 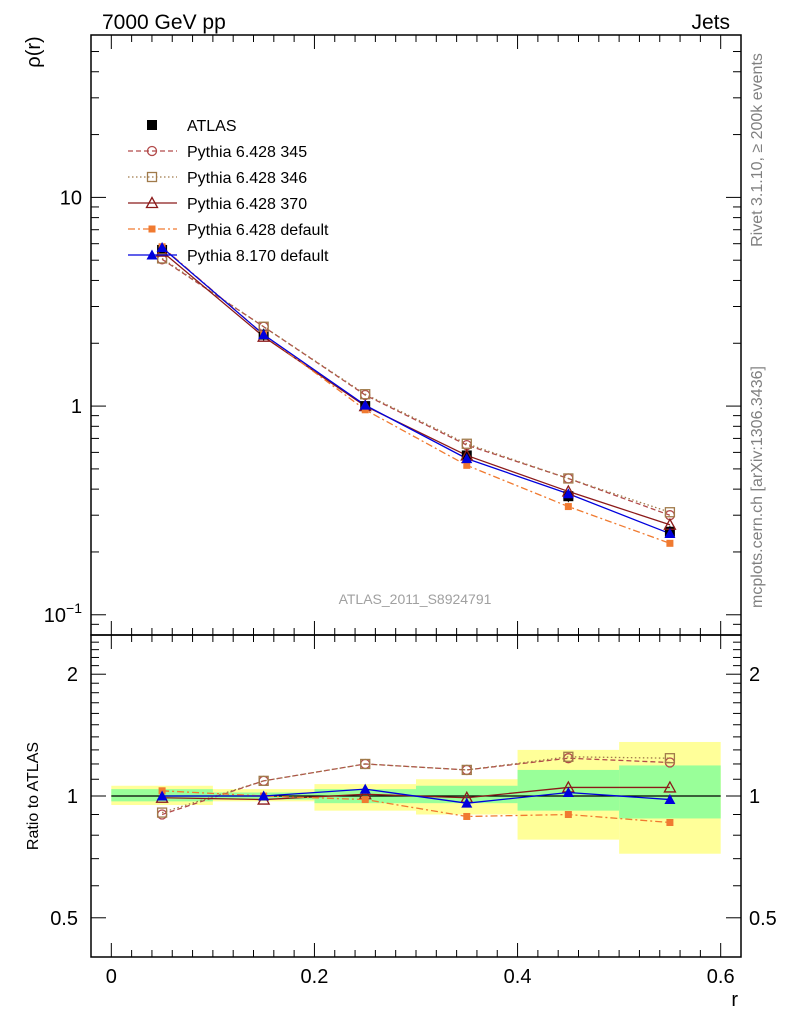 I want to click on y-tick-label-right: 2, so click(x=754, y=675).